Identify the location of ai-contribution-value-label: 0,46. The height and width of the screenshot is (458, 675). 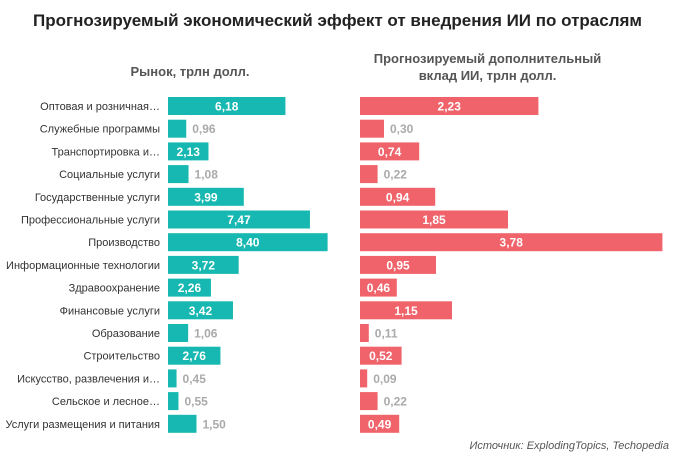
(379, 288).